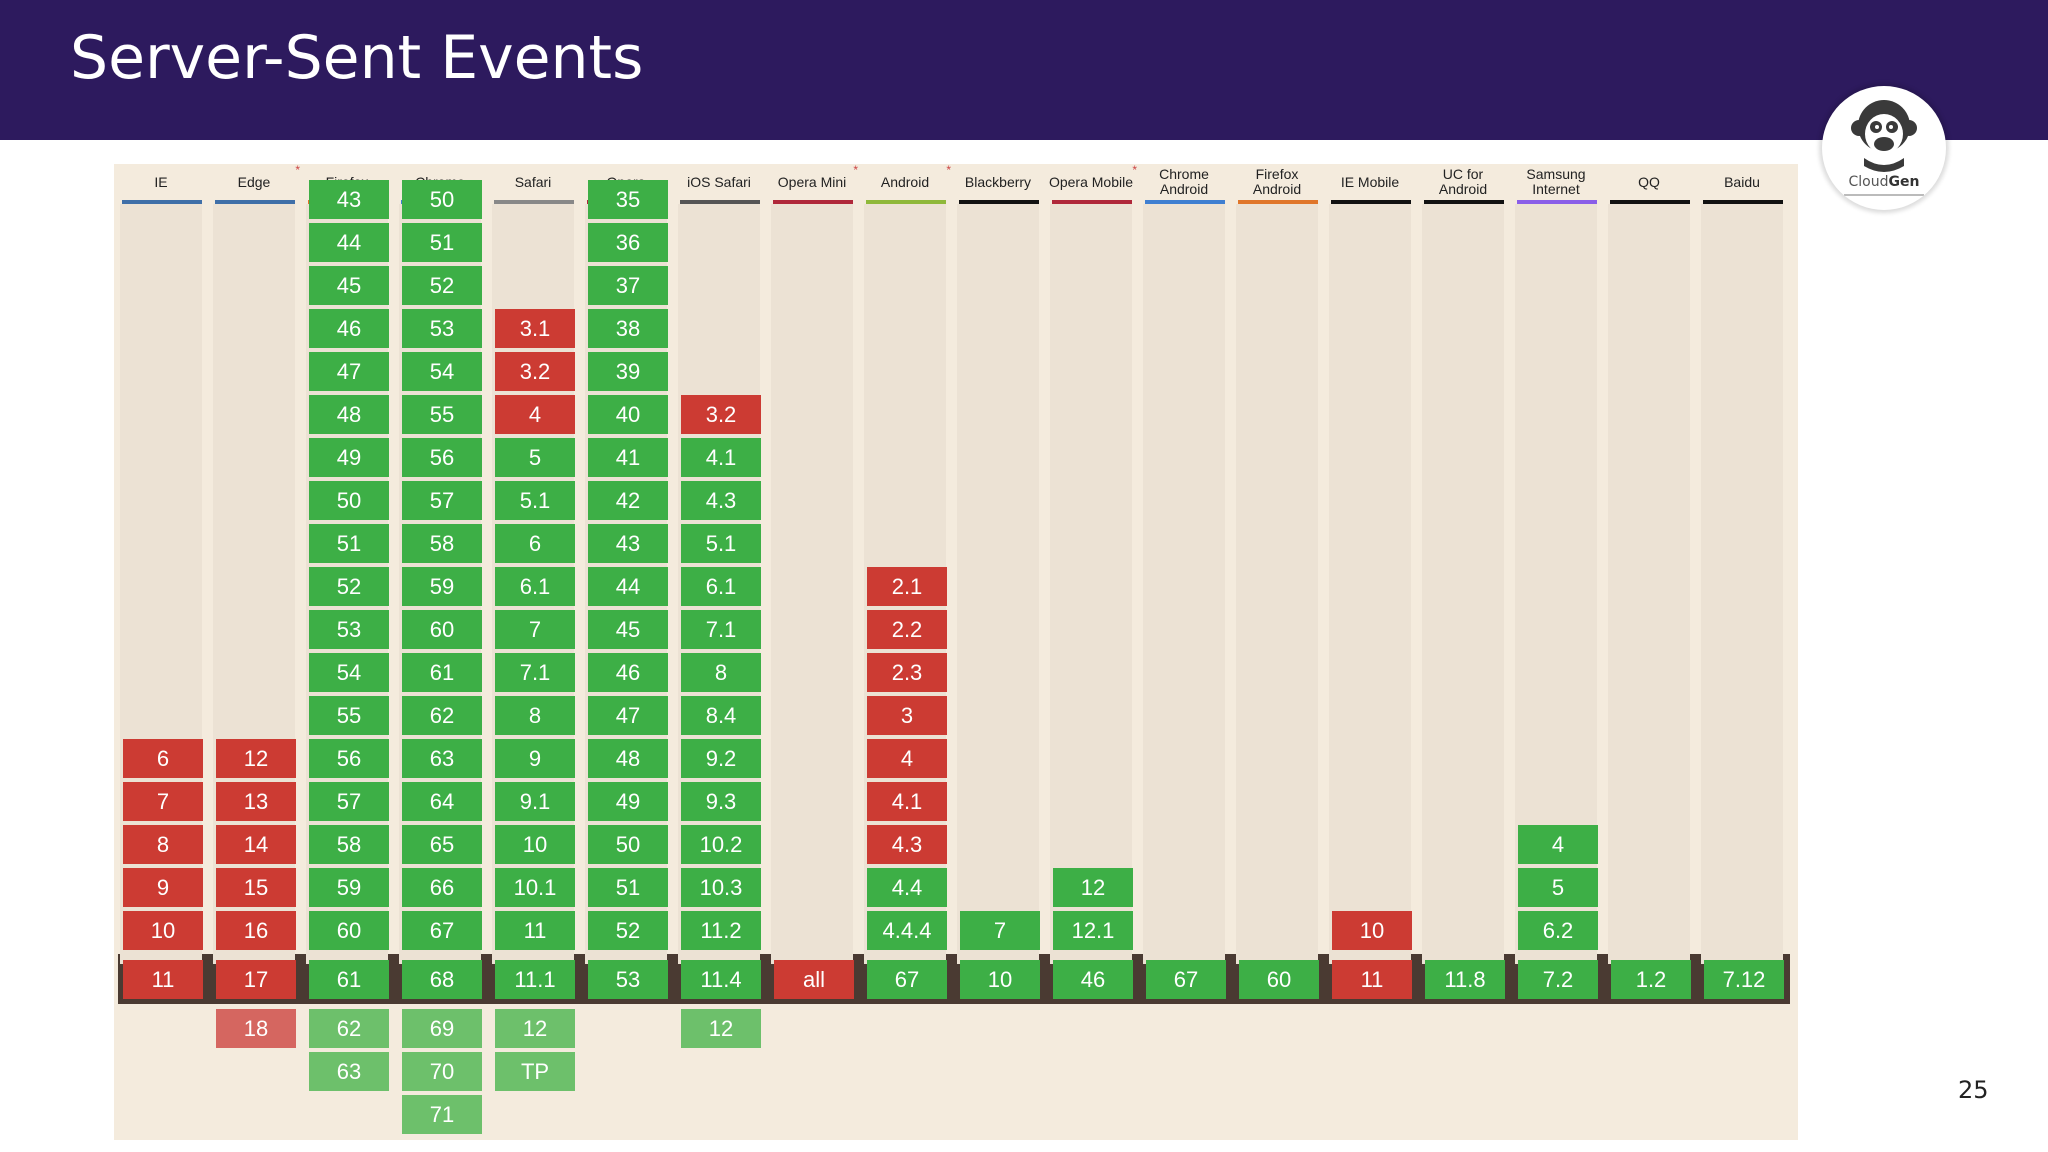  I want to click on version-cell: 7.1, so click(721, 629).